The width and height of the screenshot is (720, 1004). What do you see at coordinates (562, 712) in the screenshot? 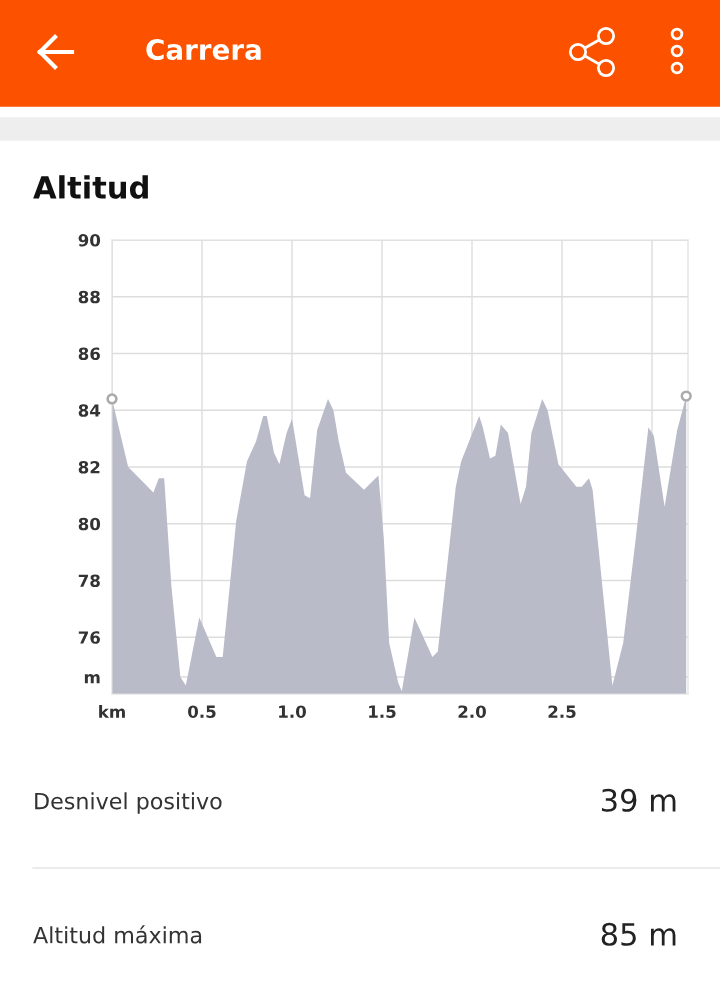
I see `x-tick-label: 2.5` at bounding box center [562, 712].